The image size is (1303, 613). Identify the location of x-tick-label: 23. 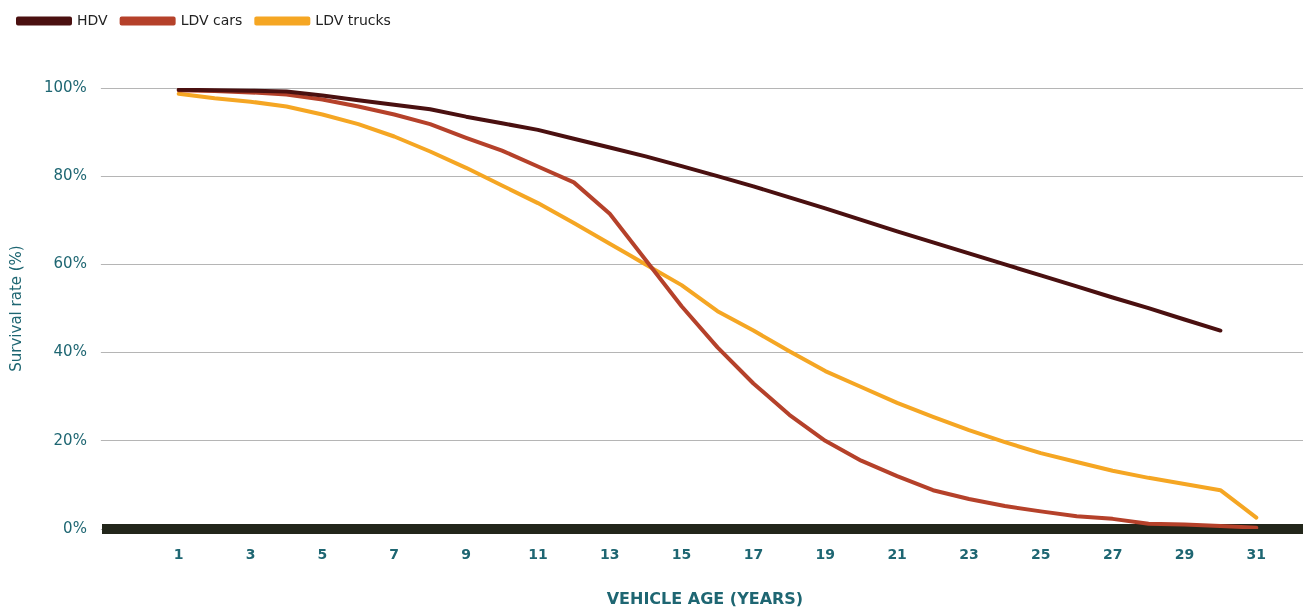
(969, 554).